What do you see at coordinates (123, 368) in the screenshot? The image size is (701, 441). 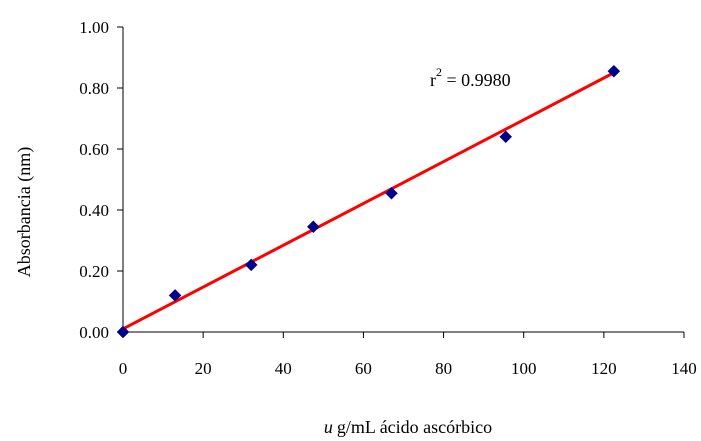 I see `x-tick-label: 0` at bounding box center [123, 368].